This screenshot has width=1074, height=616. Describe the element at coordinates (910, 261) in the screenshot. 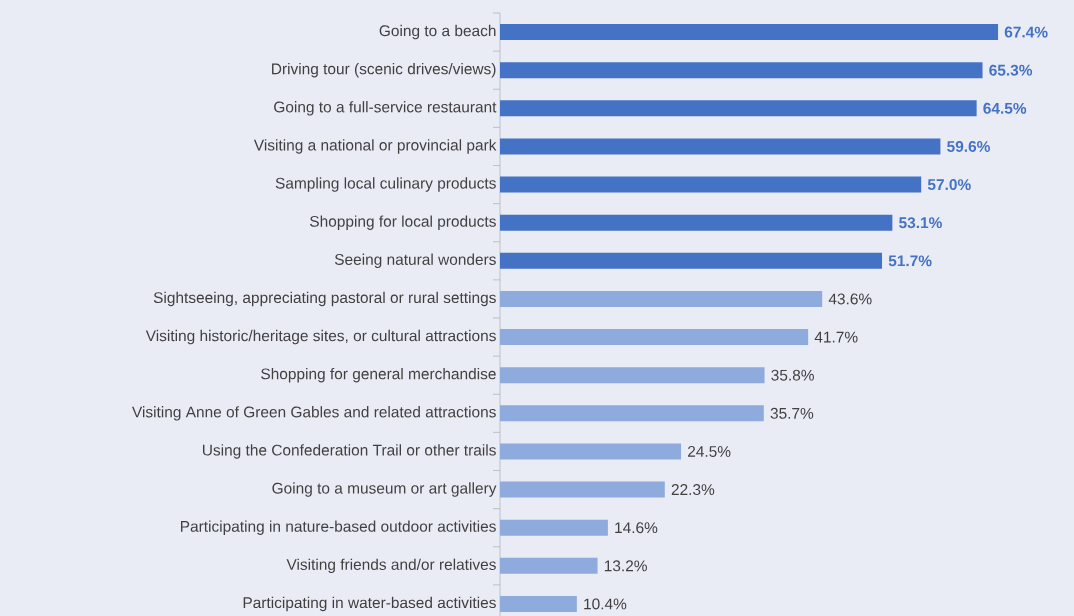

I see `data-label: 51.7%` at that location.